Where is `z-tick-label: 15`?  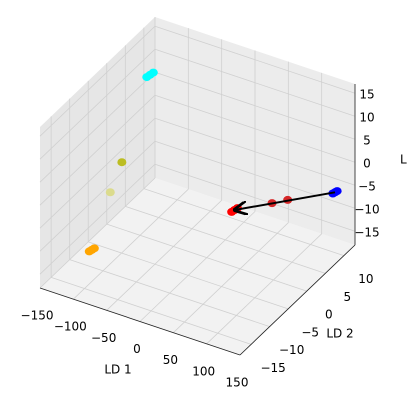
z-tick-label: 15 is located at coordinates (366, 95).